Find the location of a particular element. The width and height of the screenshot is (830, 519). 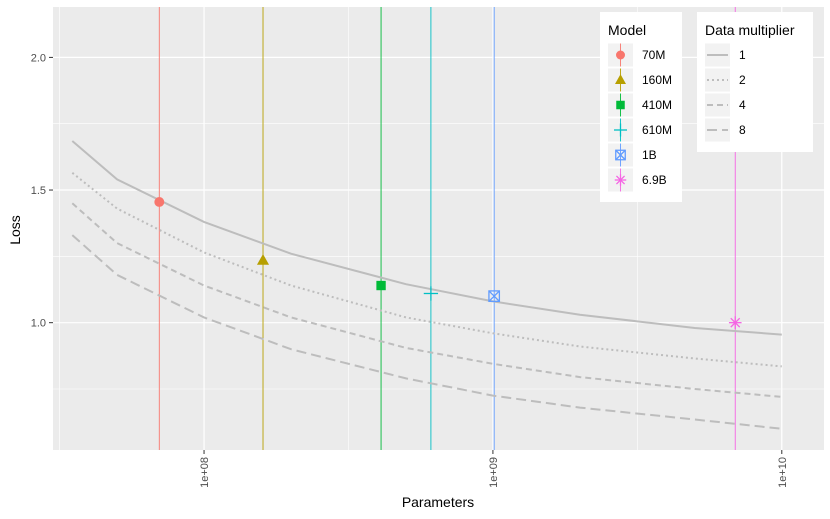

legend-model-label: 410M is located at coordinates (657, 105).